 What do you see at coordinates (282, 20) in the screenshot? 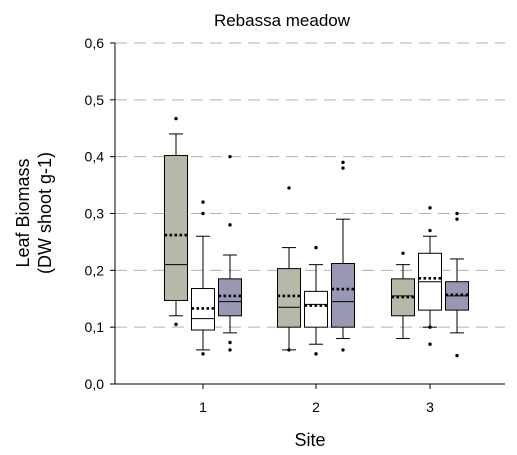
I see `chart-title: Rebassa meadow` at bounding box center [282, 20].